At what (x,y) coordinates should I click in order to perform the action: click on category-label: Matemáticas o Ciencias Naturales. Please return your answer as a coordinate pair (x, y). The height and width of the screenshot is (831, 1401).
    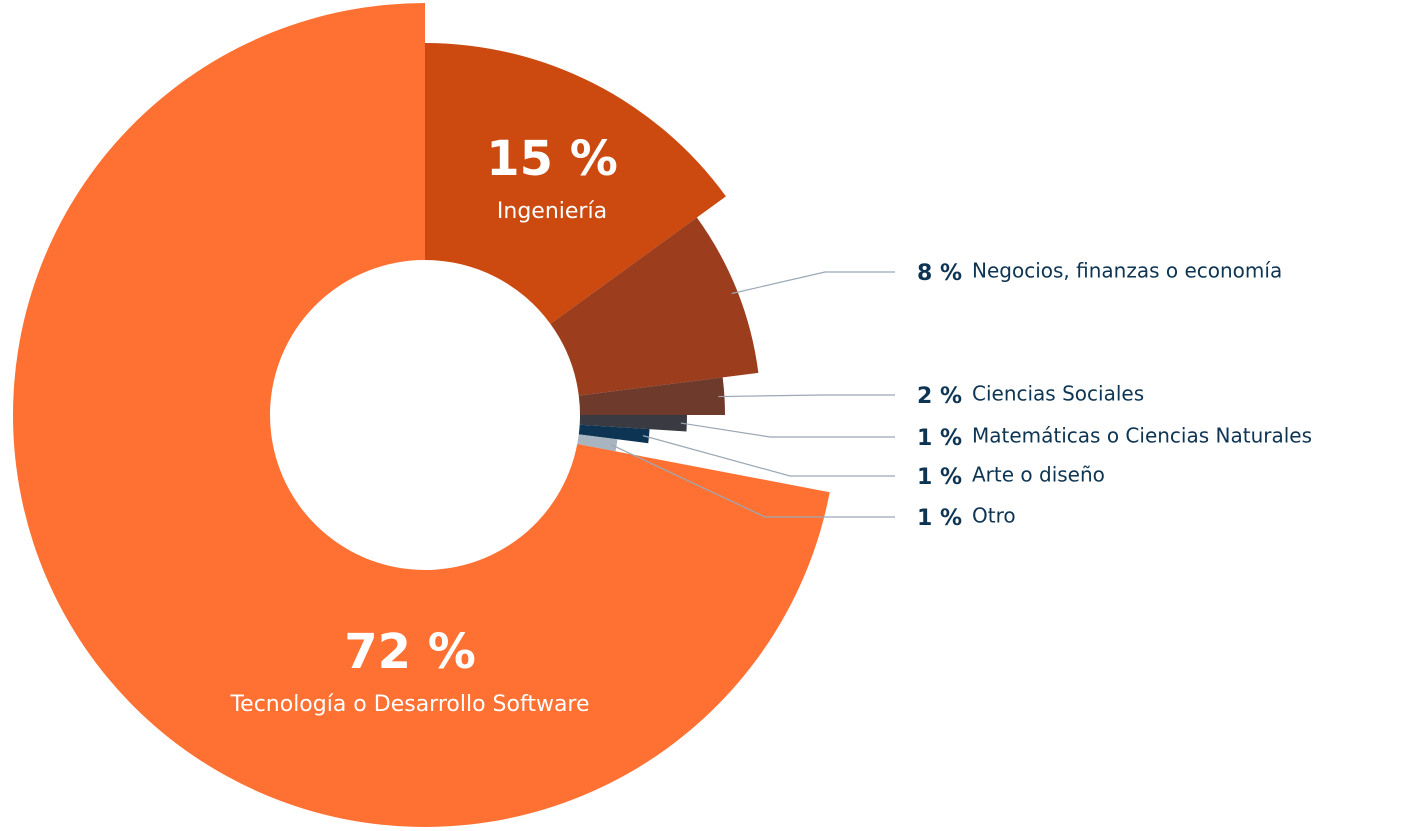
    Looking at the image, I should click on (1142, 436).